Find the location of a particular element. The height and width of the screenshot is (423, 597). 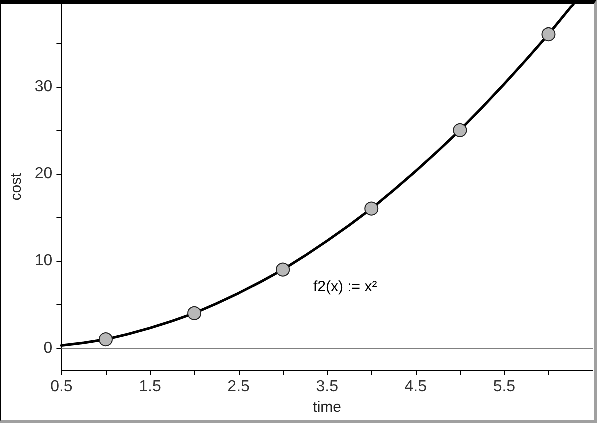

y-tick-label: 10 is located at coordinates (43, 261).